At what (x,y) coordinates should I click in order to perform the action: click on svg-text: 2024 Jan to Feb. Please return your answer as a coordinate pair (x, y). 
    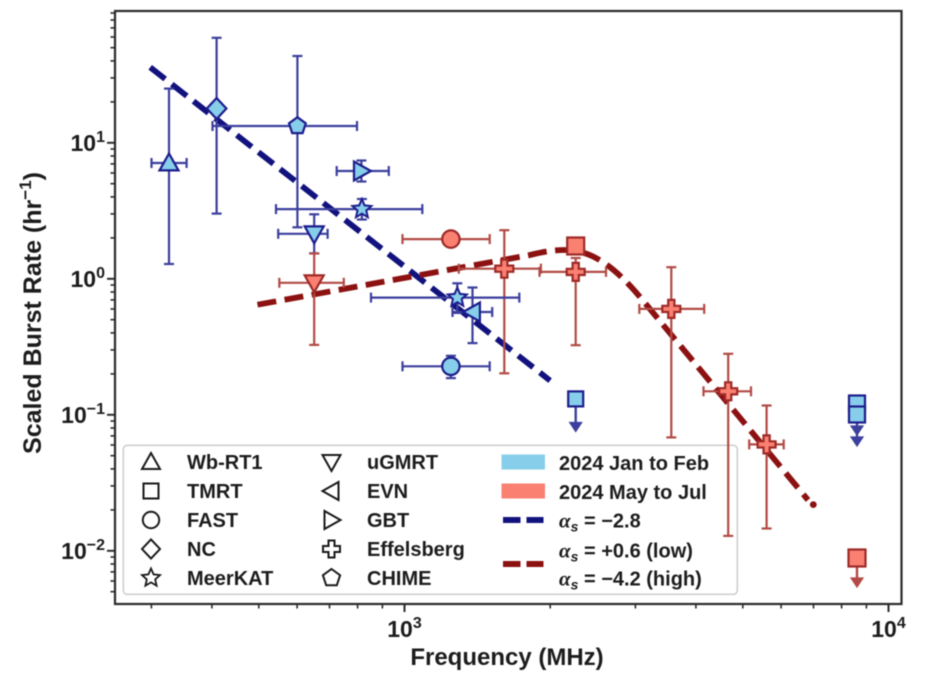
    Looking at the image, I should click on (634, 464).